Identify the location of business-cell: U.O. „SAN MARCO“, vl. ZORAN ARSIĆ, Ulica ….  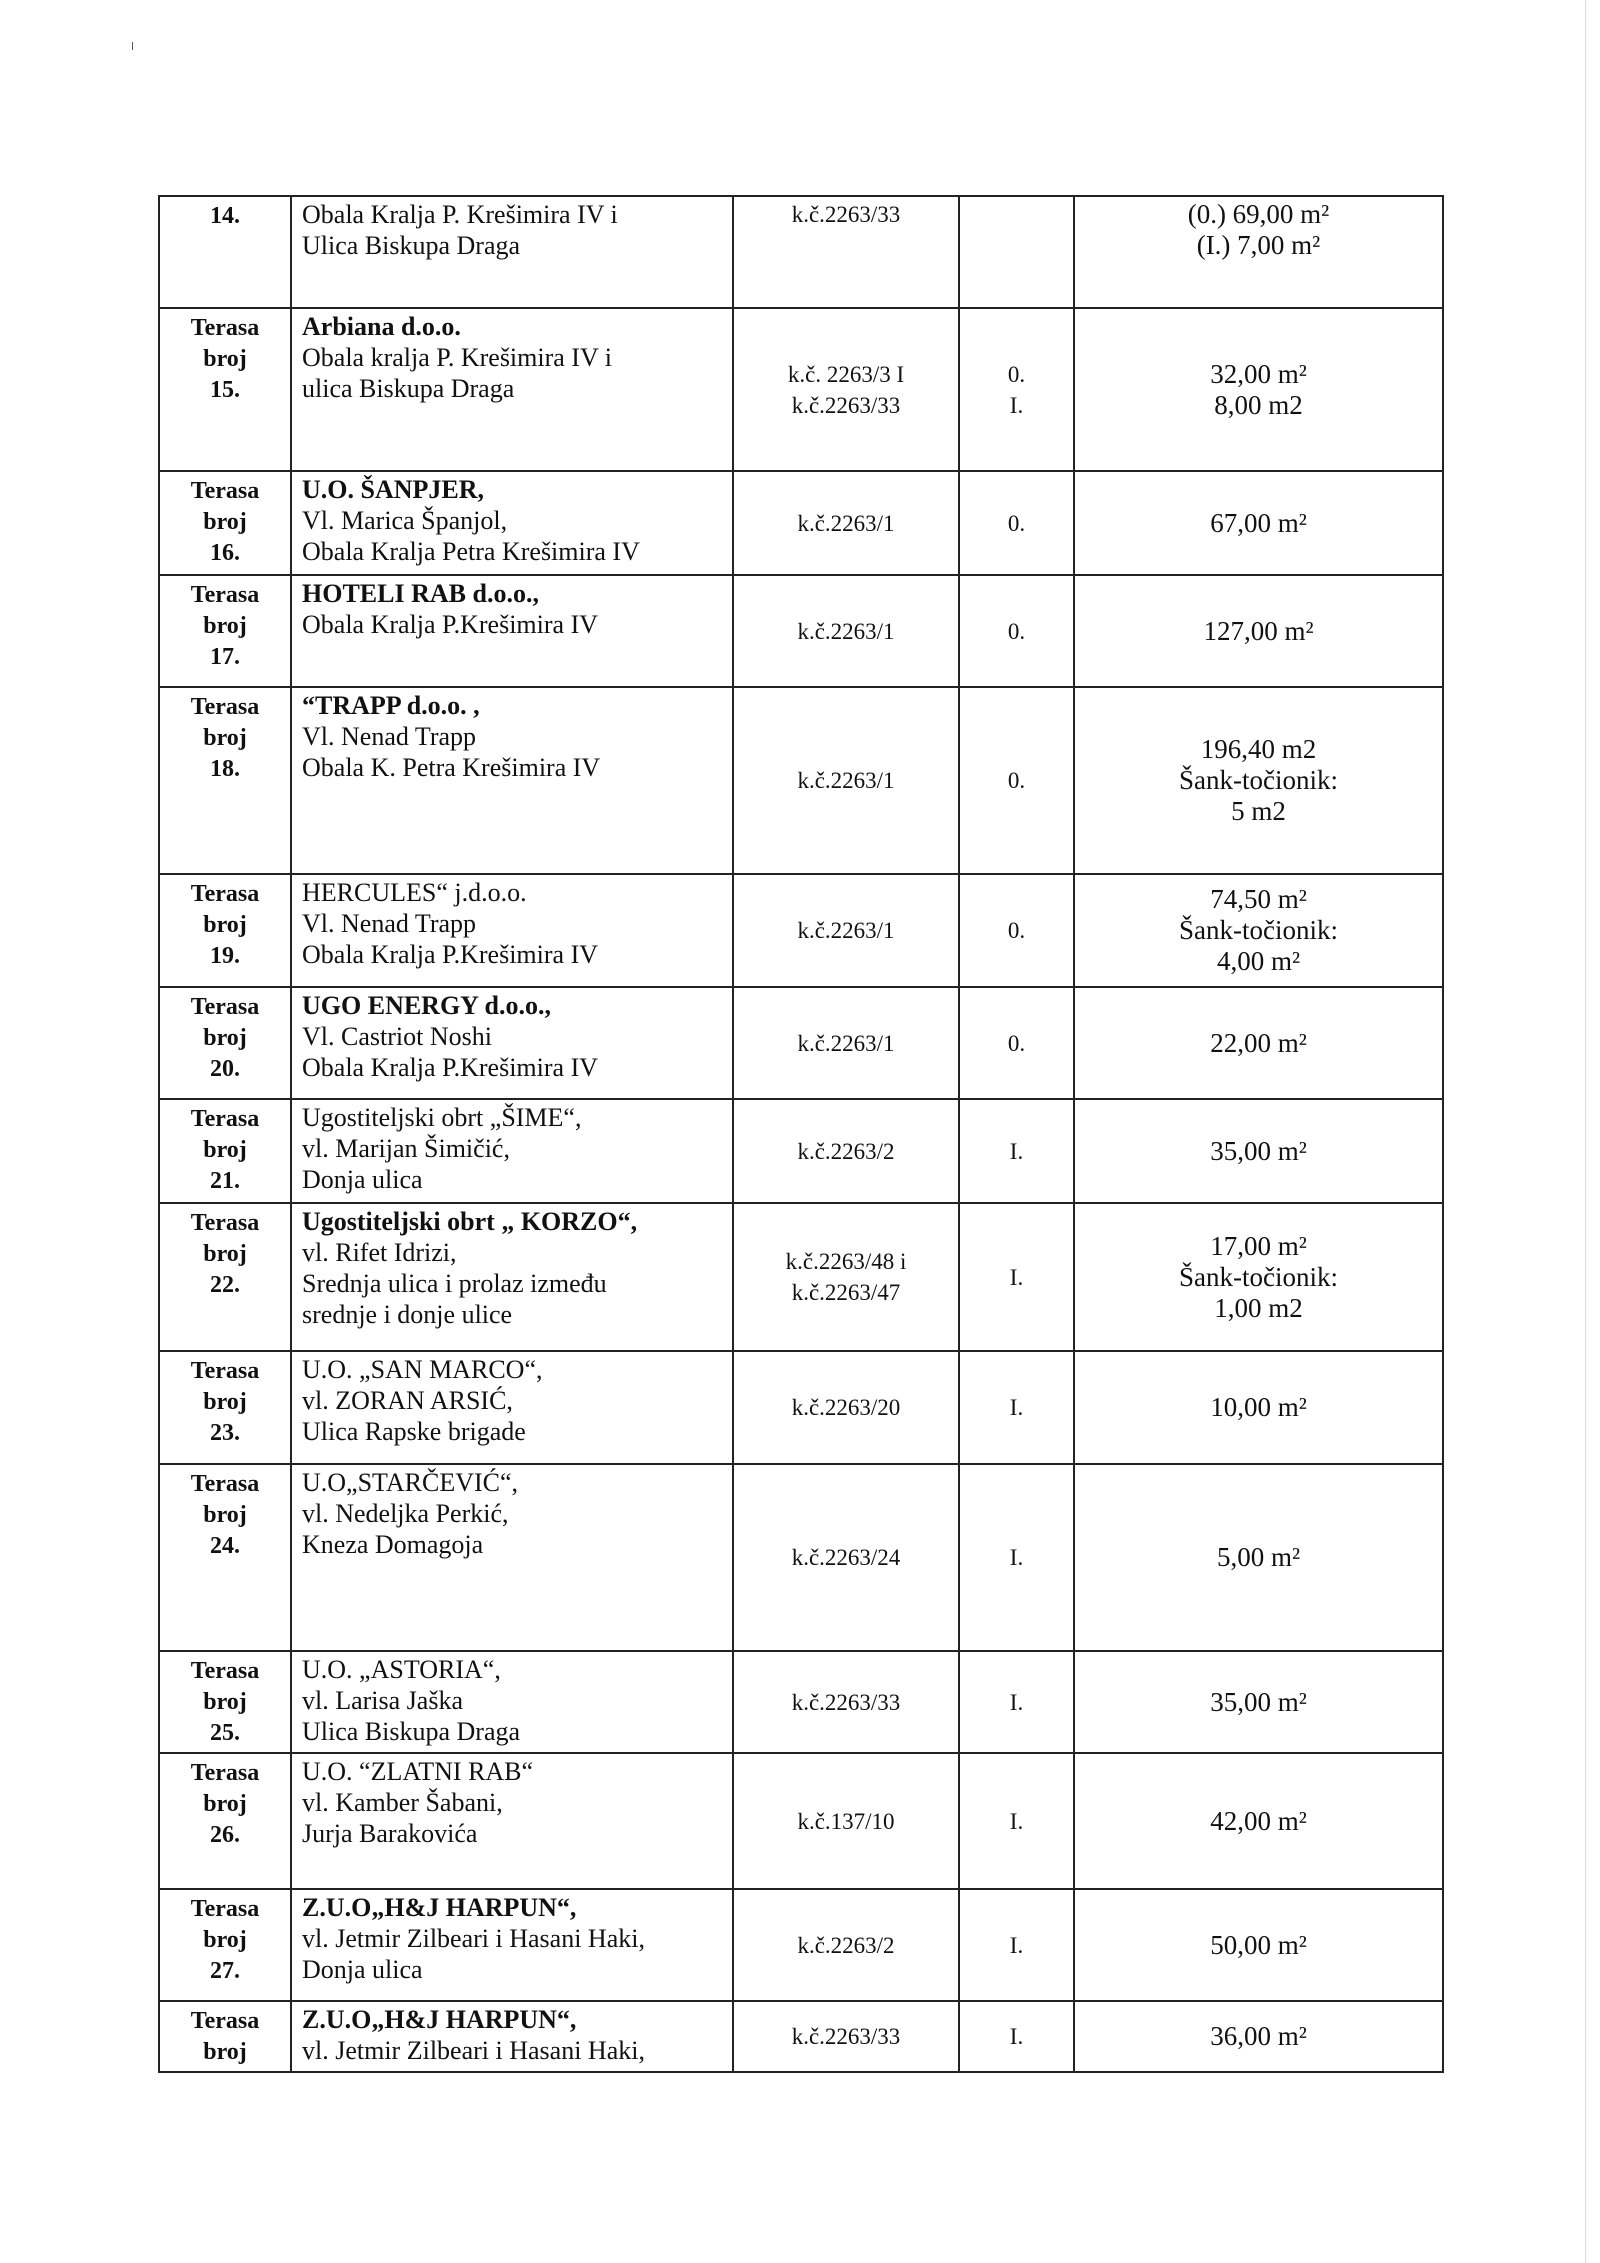
(512, 1407).